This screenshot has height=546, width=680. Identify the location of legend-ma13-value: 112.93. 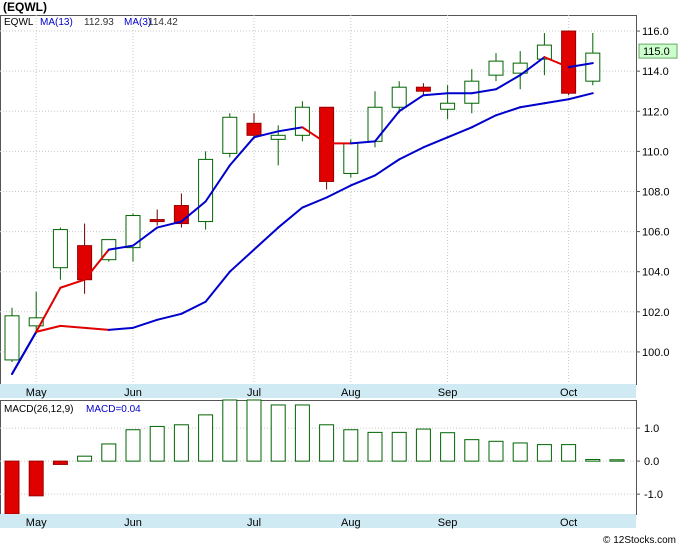
(99, 22).